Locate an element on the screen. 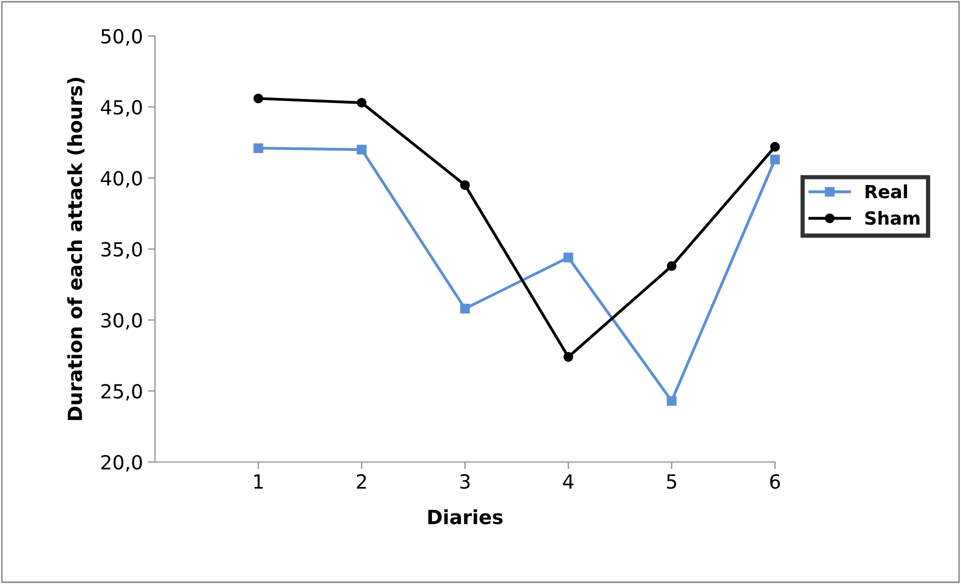  legend-label: Sham is located at coordinates (892, 217).